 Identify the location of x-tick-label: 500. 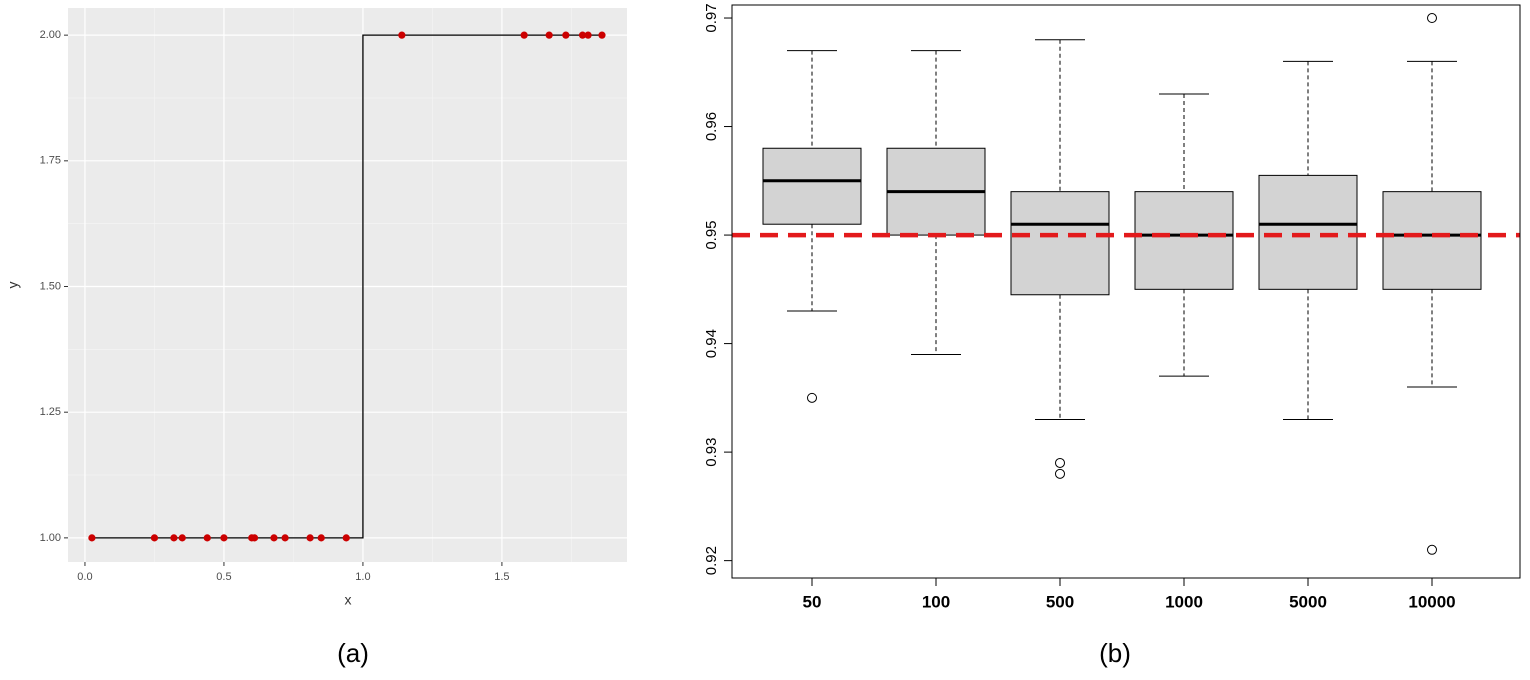
(1060, 601).